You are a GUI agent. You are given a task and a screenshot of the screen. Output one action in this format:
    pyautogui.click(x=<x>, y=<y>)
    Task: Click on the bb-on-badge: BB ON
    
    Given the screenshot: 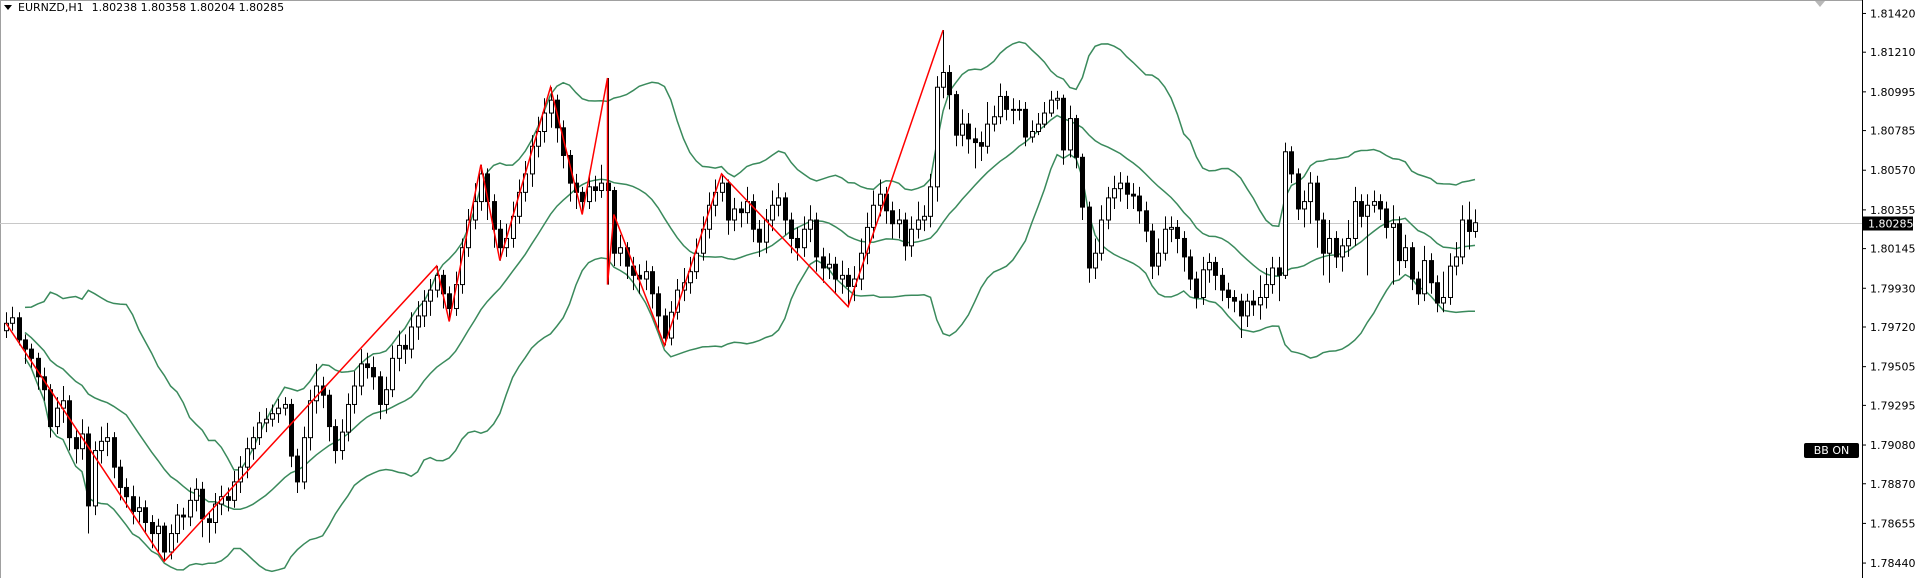 What is the action you would take?
    pyautogui.click(x=1831, y=450)
    